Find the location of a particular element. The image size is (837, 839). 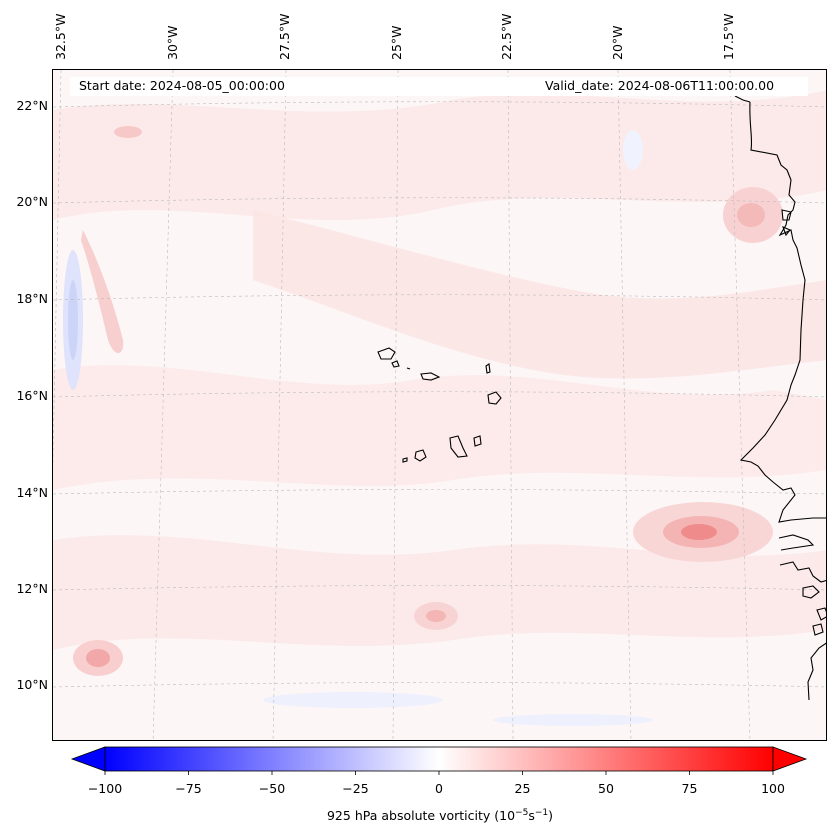

island-santa-luzia is located at coordinates (408, 368).